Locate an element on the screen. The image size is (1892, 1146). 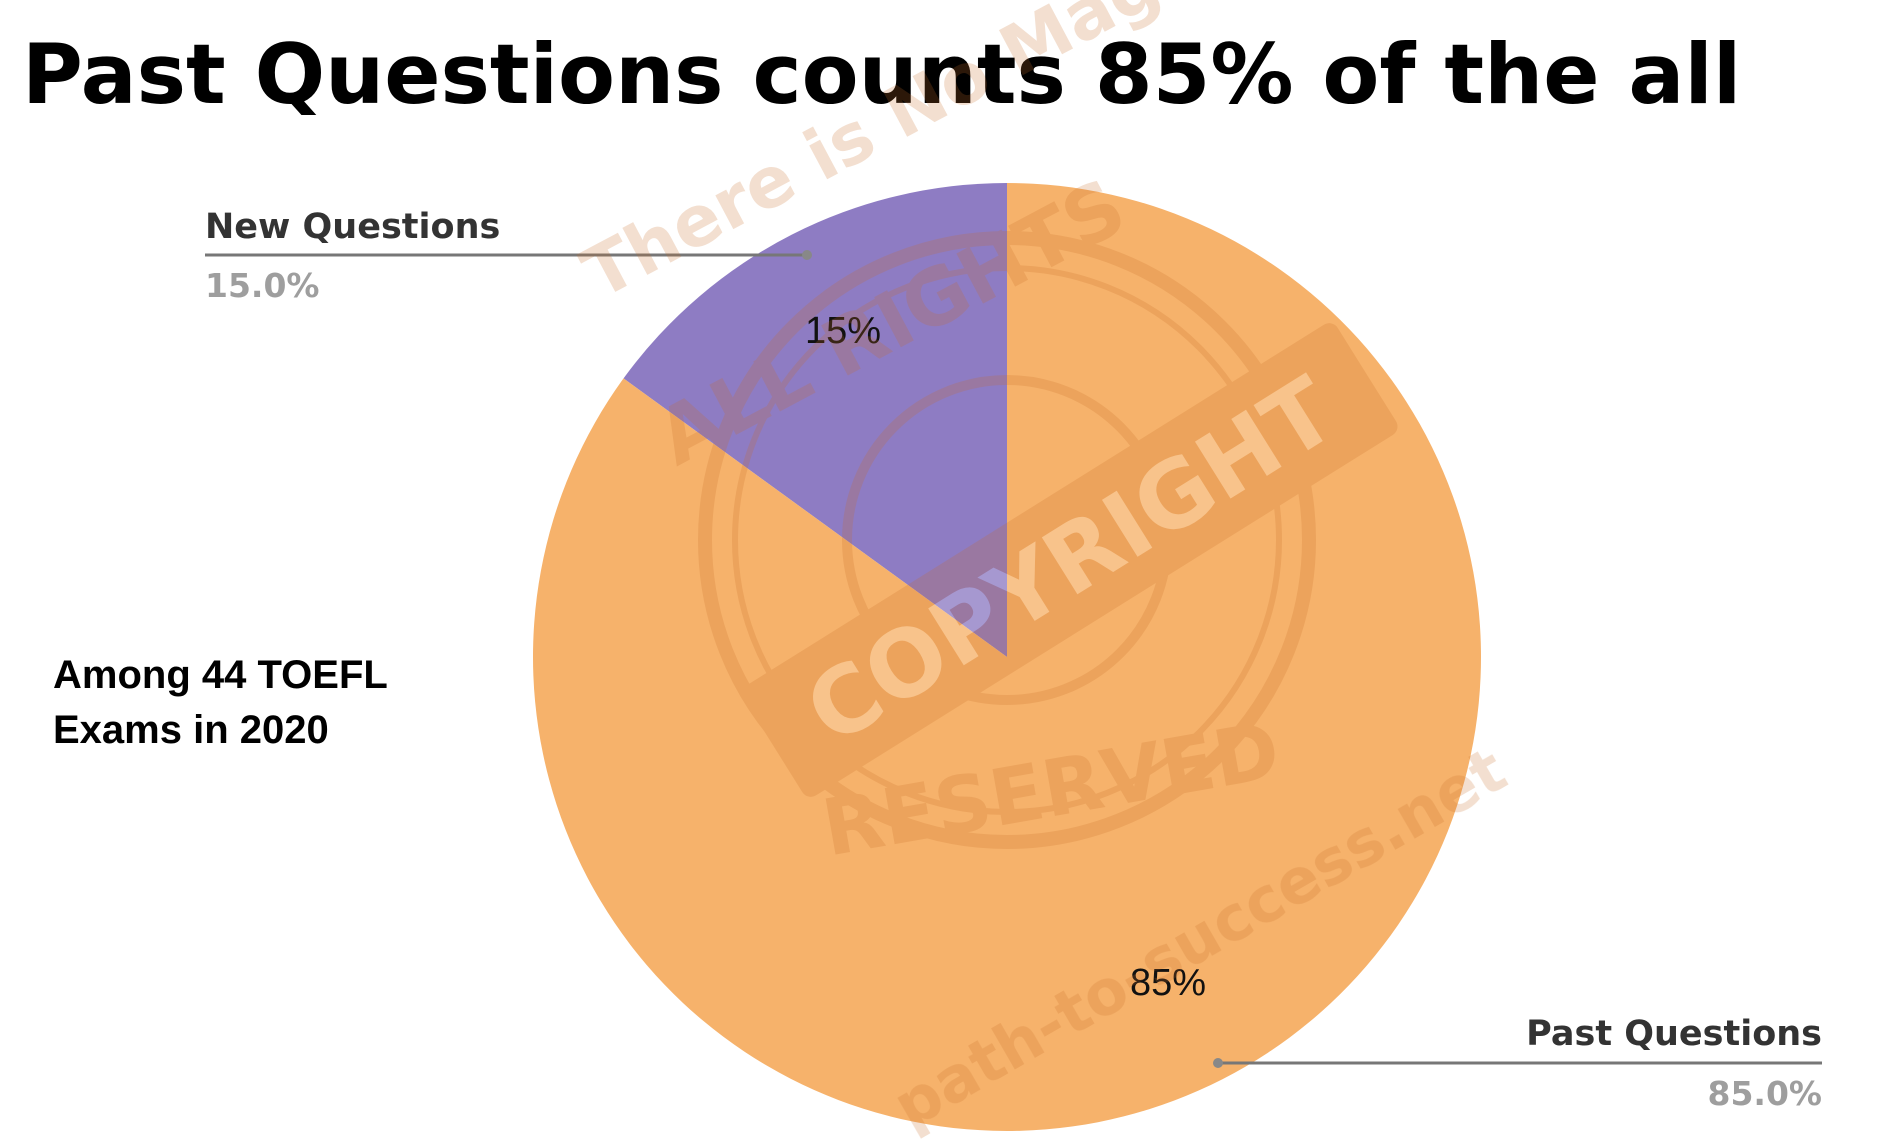
legend-name-past-questions: Past Questions is located at coordinates (1674, 1034).